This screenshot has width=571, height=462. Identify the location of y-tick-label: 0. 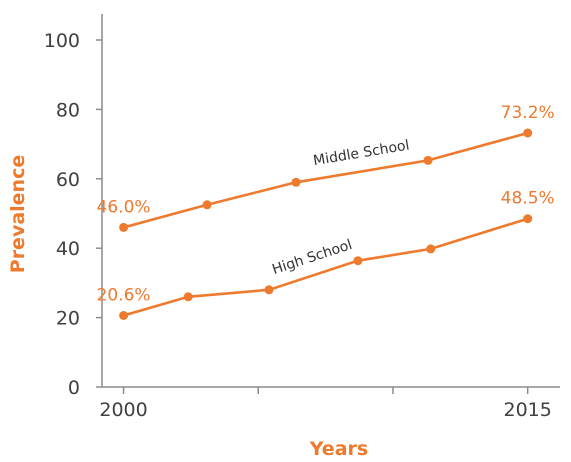
(74, 388).